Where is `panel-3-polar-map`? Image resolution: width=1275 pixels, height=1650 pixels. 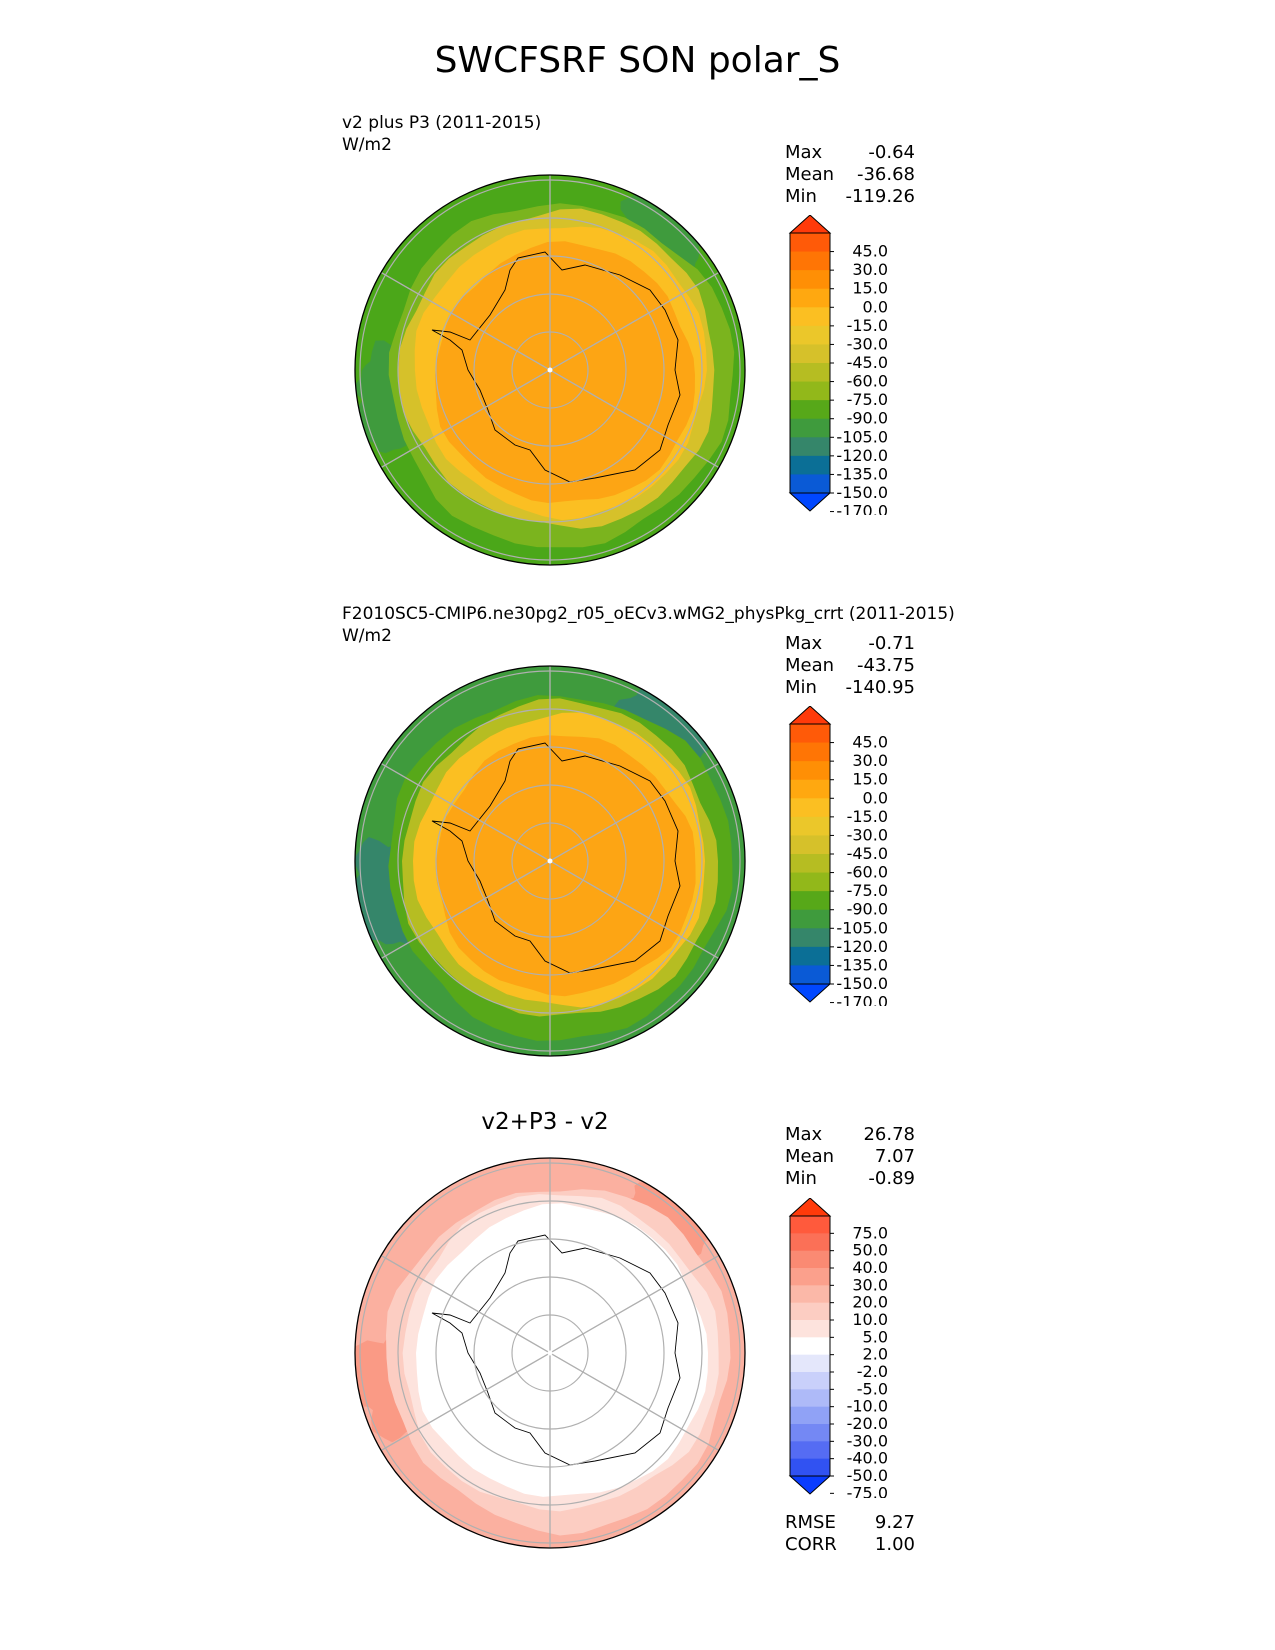
panel-3-polar-map is located at coordinates (550, 1353).